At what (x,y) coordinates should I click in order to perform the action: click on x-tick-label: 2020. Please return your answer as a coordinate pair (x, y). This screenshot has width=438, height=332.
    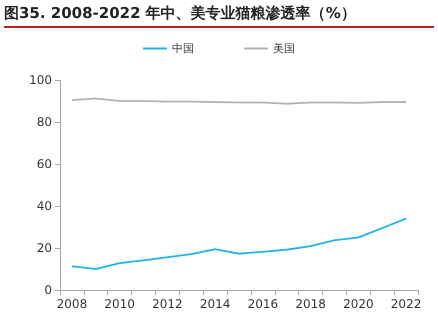
    Looking at the image, I should click on (358, 304).